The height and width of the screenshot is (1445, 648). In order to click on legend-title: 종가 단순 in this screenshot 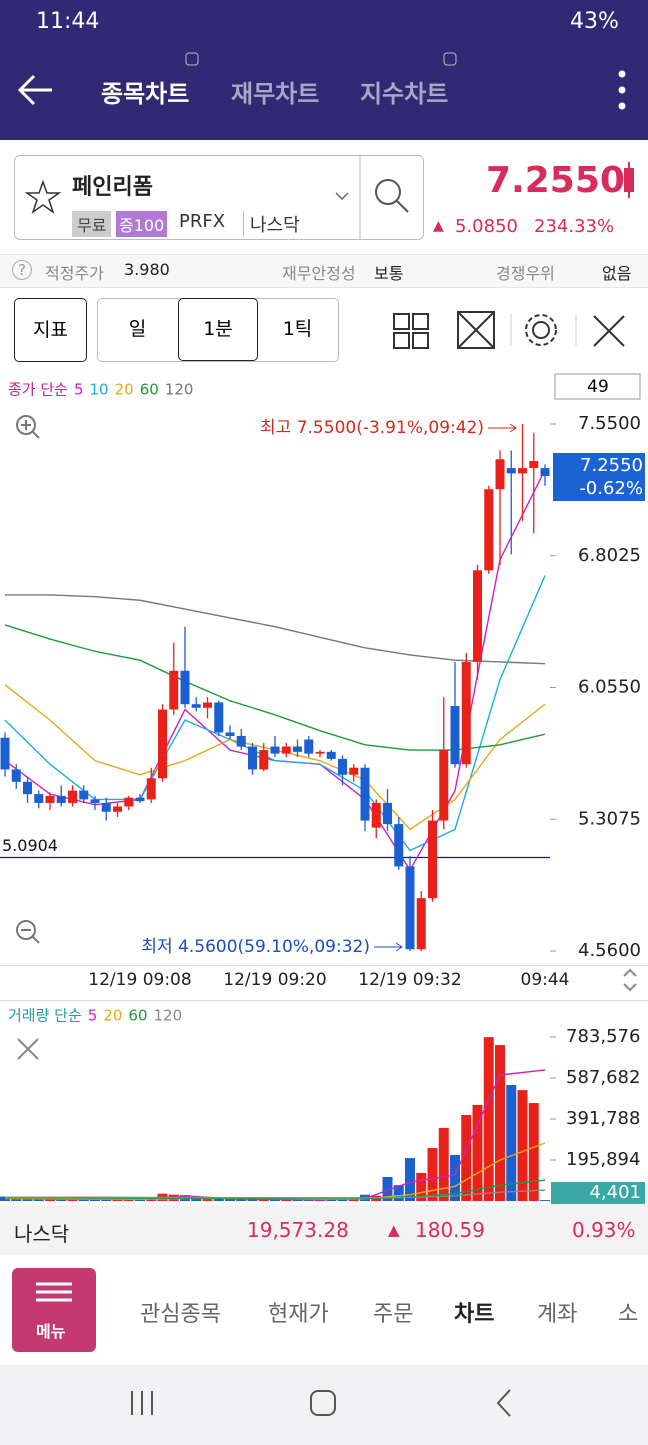, I will do `click(38, 390)`.